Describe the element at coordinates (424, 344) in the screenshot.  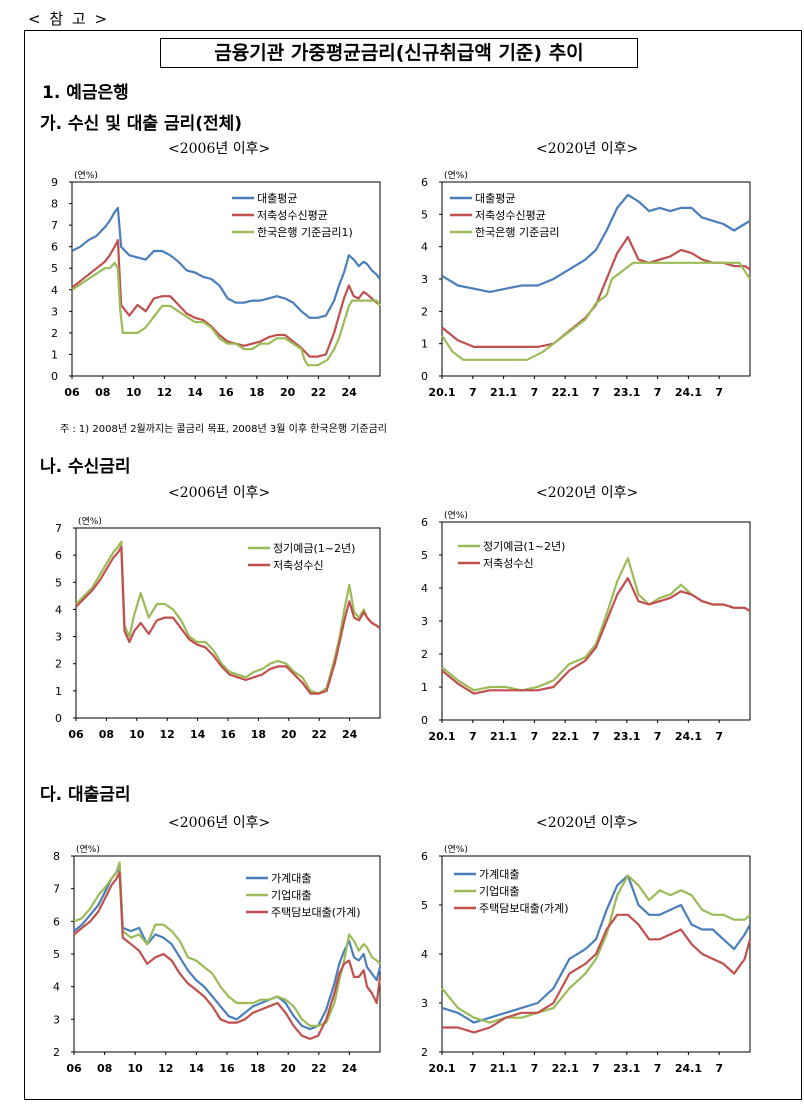
I see `y-tick-label: 1` at that location.